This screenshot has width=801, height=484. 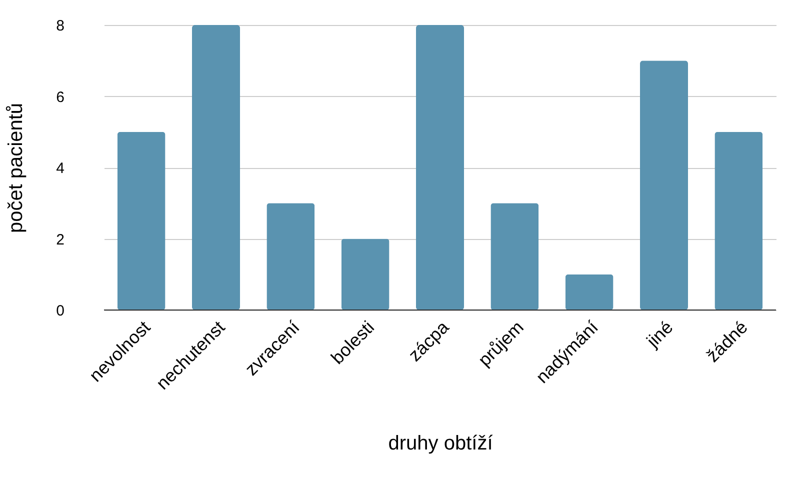 What do you see at coordinates (441, 443) in the screenshot?
I see `x-axis-title: druhy obtíží` at bounding box center [441, 443].